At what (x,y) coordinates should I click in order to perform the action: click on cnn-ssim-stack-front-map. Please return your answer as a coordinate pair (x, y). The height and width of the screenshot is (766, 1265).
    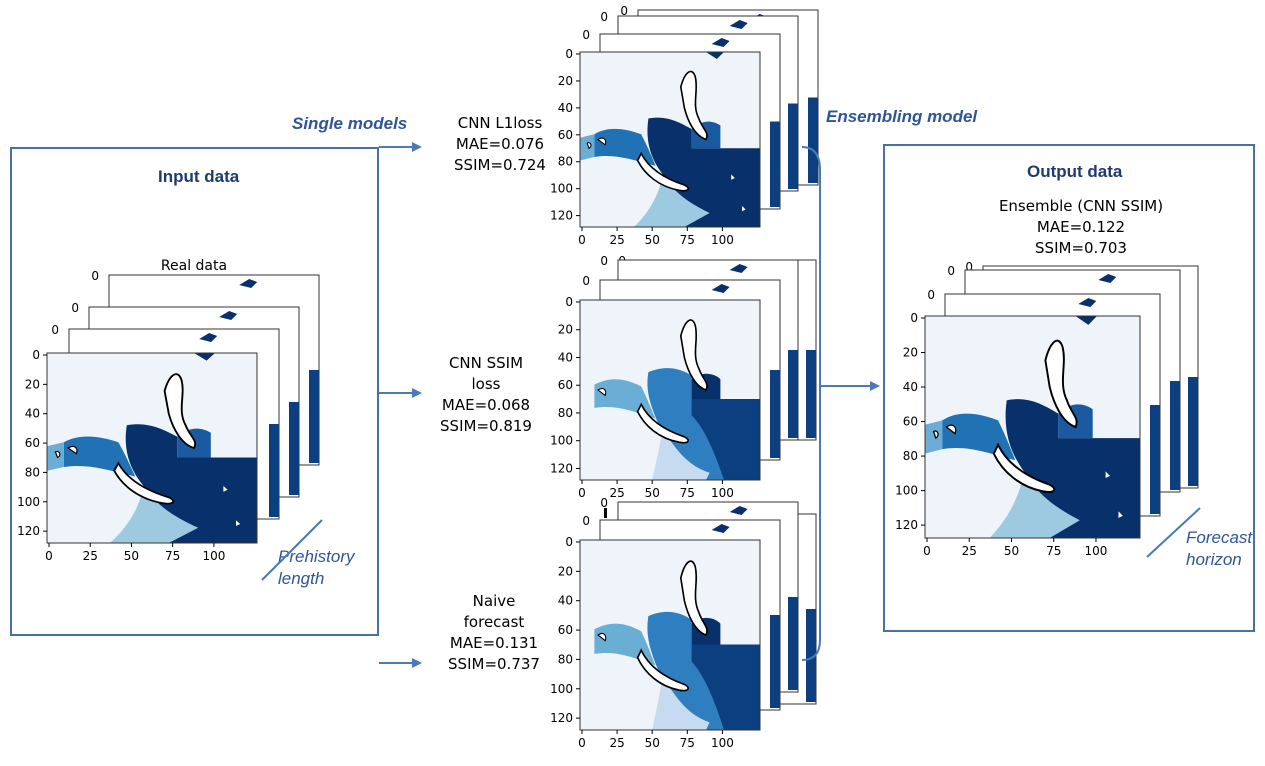
    Looking at the image, I should click on (670, 390).